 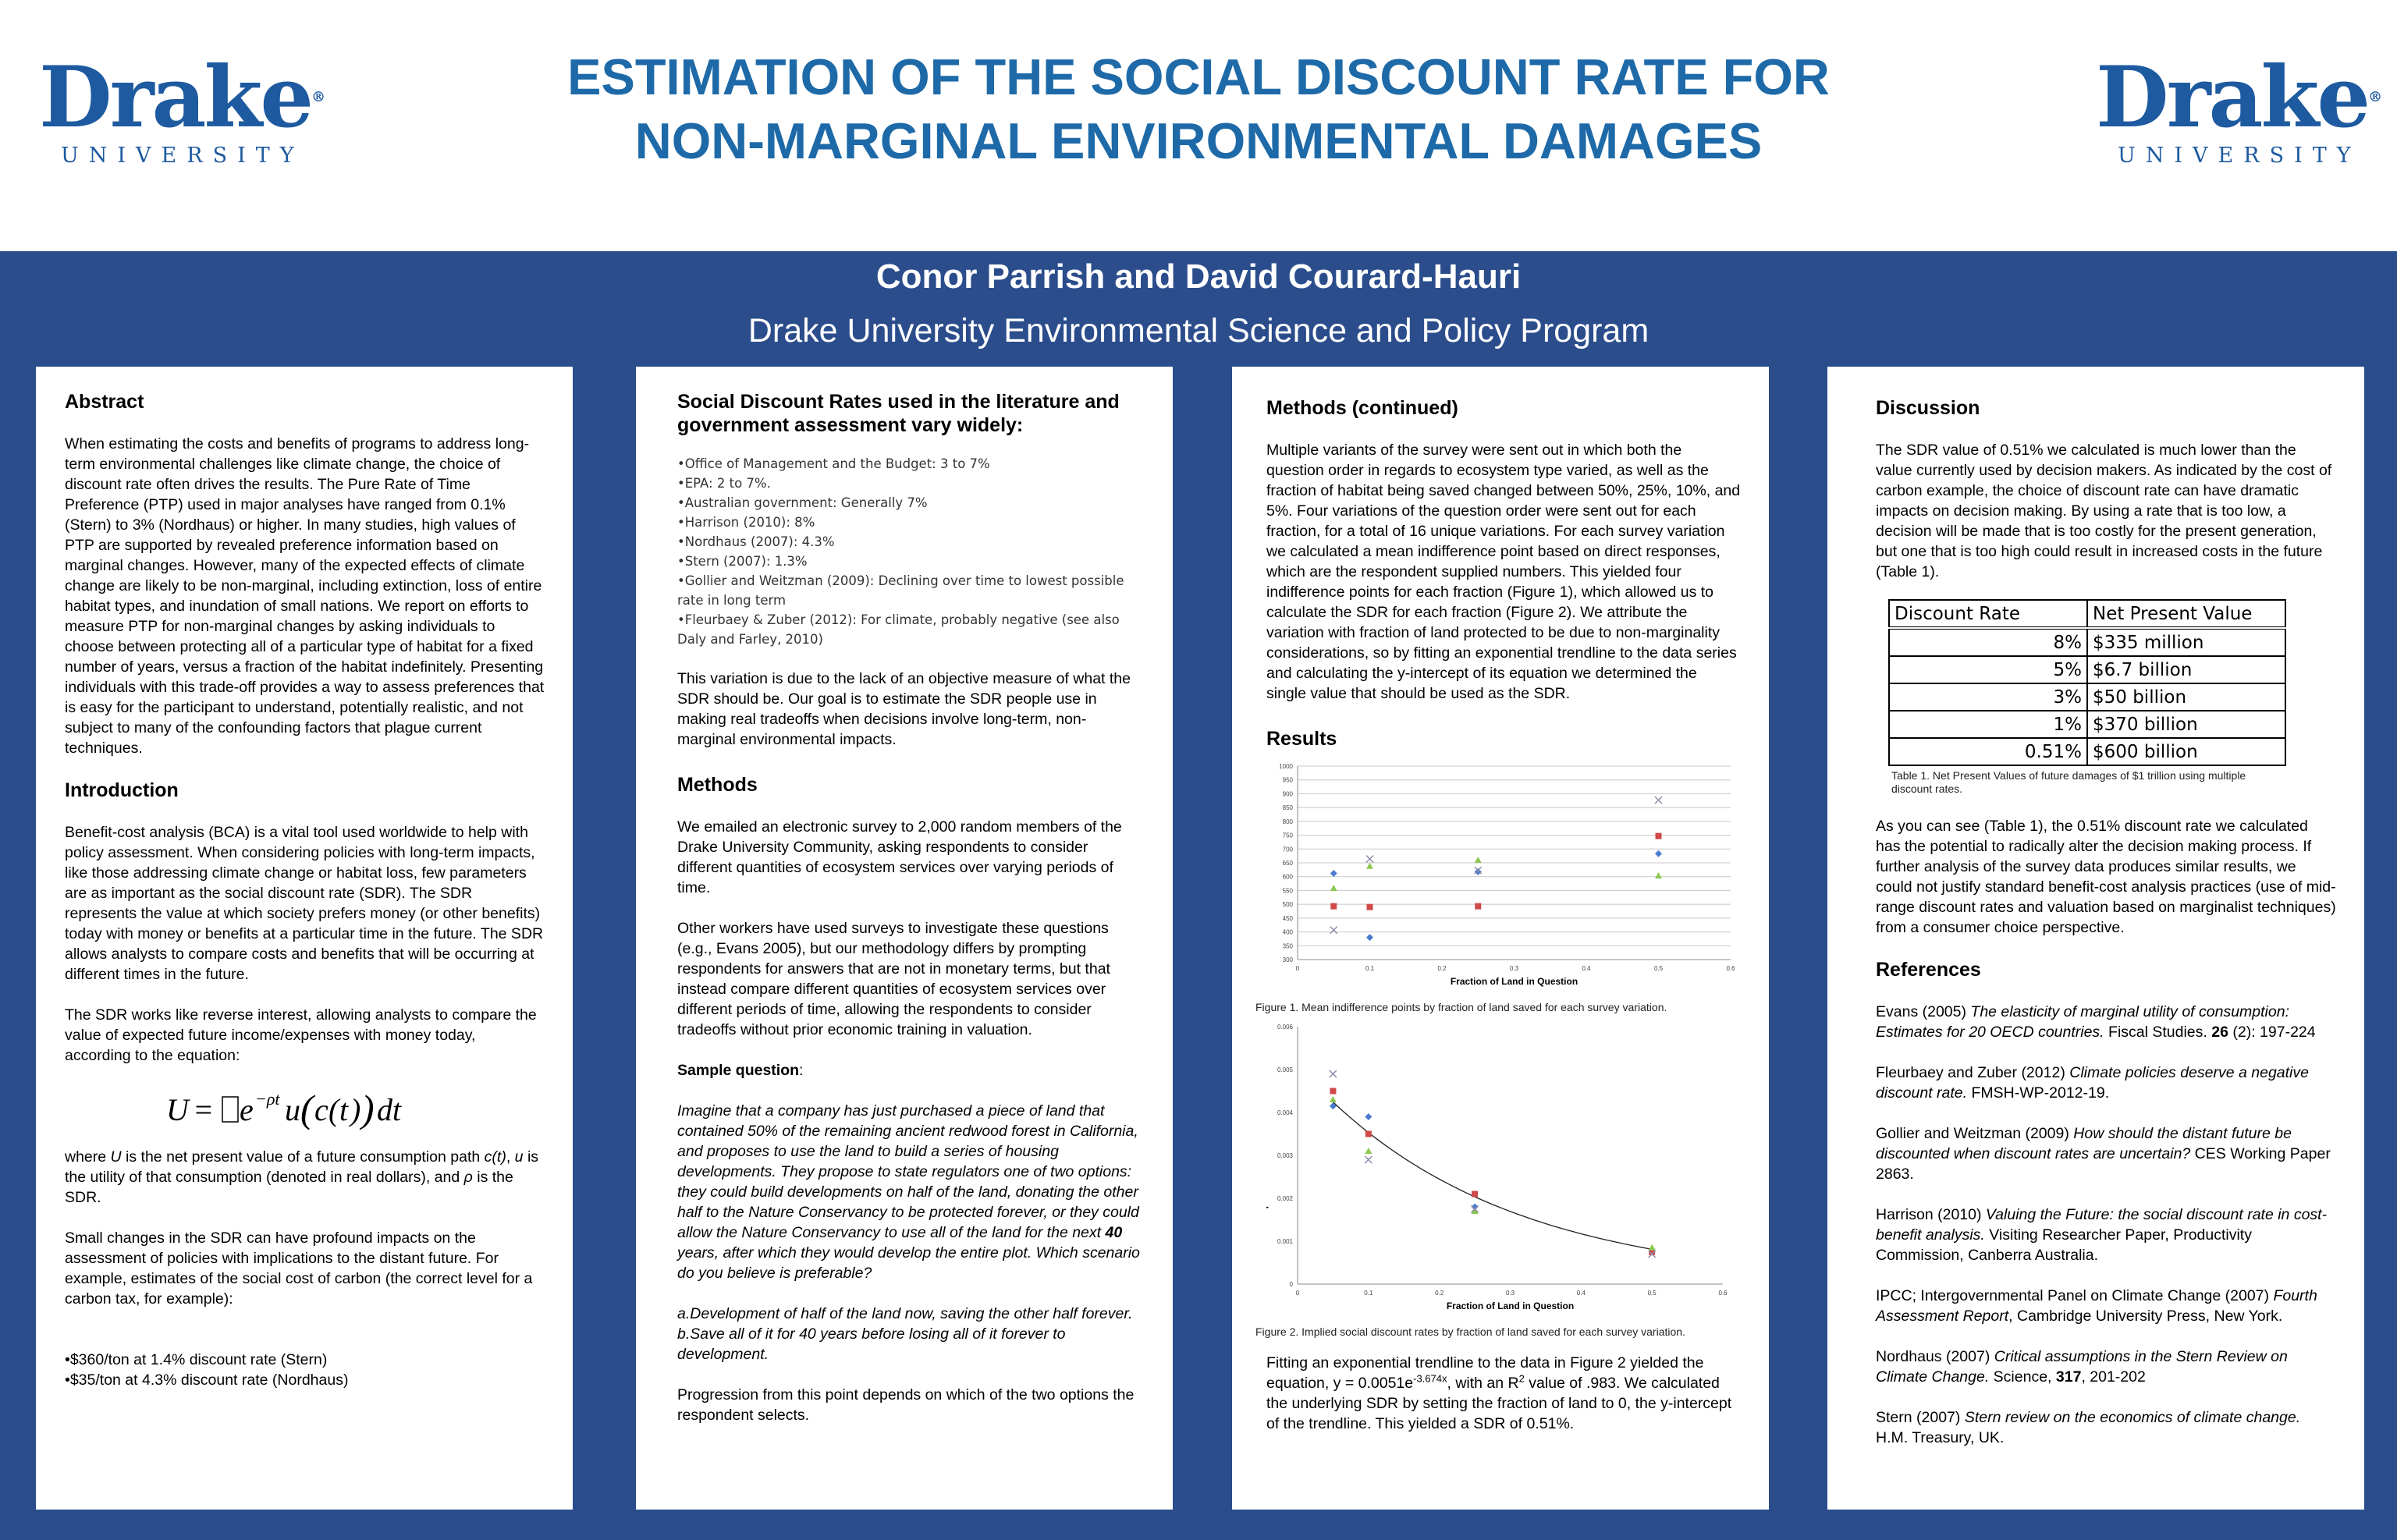 I want to click on y-tick-label: 0.006, so click(x=1285, y=1027).